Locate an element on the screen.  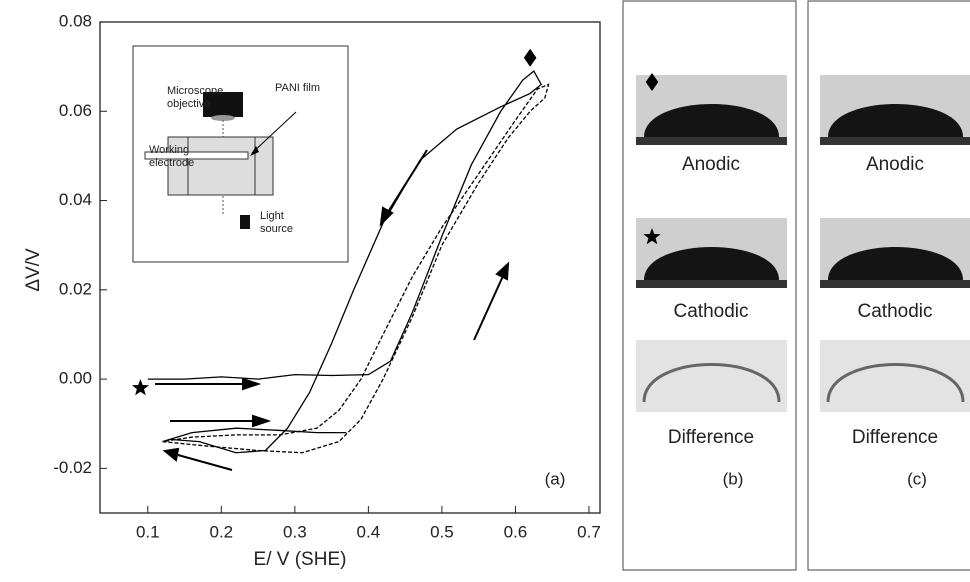
y-tick-label: 0.00 is located at coordinates (75, 378).